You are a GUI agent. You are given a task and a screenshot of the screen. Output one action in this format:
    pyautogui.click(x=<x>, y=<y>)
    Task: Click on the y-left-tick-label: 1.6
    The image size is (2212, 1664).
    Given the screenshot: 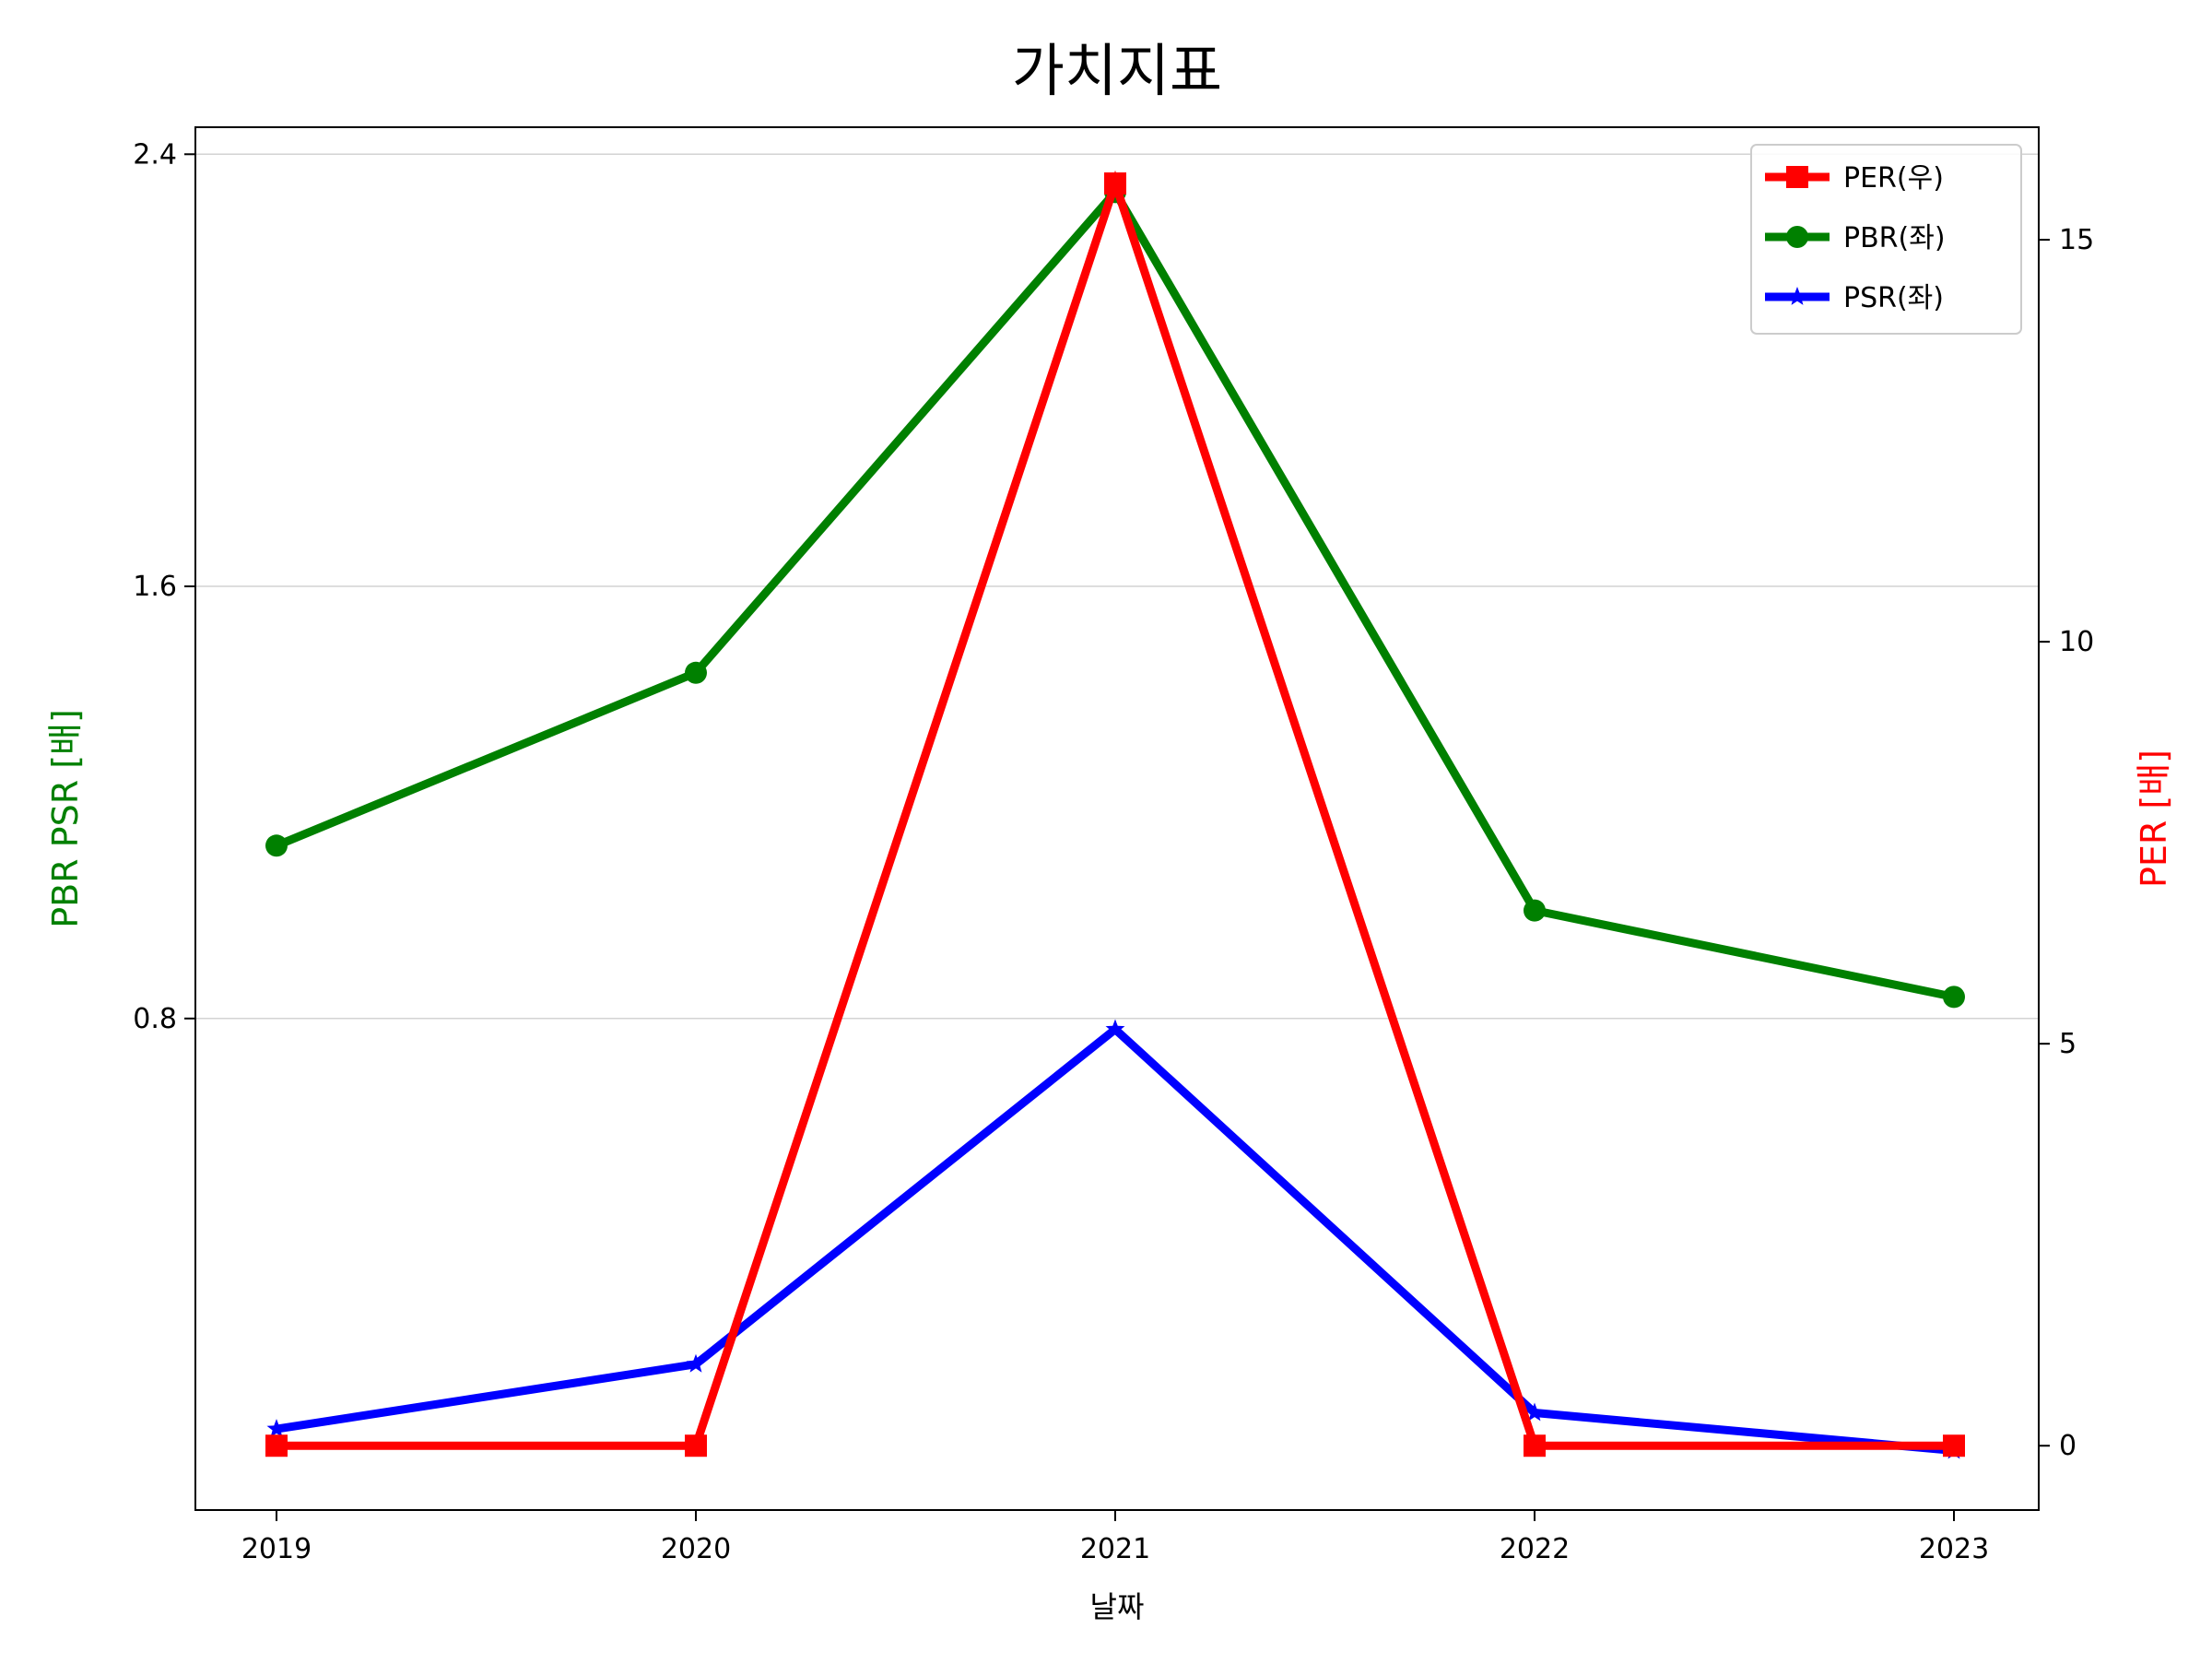 What is the action you would take?
    pyautogui.click(x=155, y=587)
    